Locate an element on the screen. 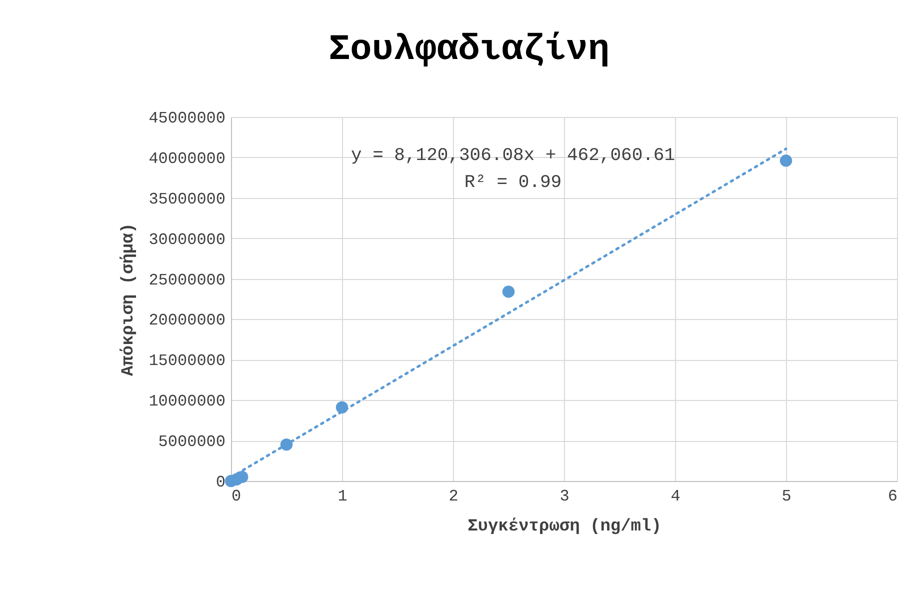  y-axis-title: Απόκριση (σήμα) is located at coordinates (129, 299).